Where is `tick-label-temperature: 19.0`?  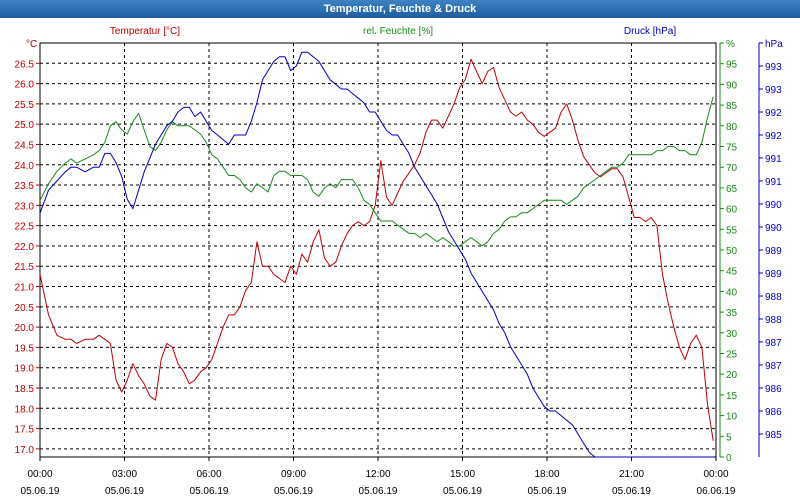 tick-label-temperature: 19.0 is located at coordinates (25, 369).